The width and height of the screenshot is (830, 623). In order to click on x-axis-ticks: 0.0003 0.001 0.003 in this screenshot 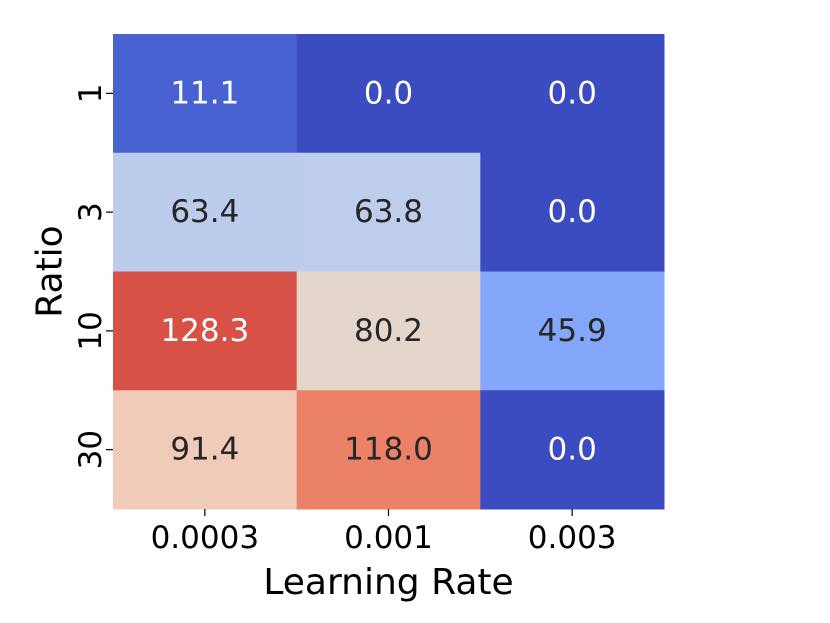, I will do `click(384, 532)`.